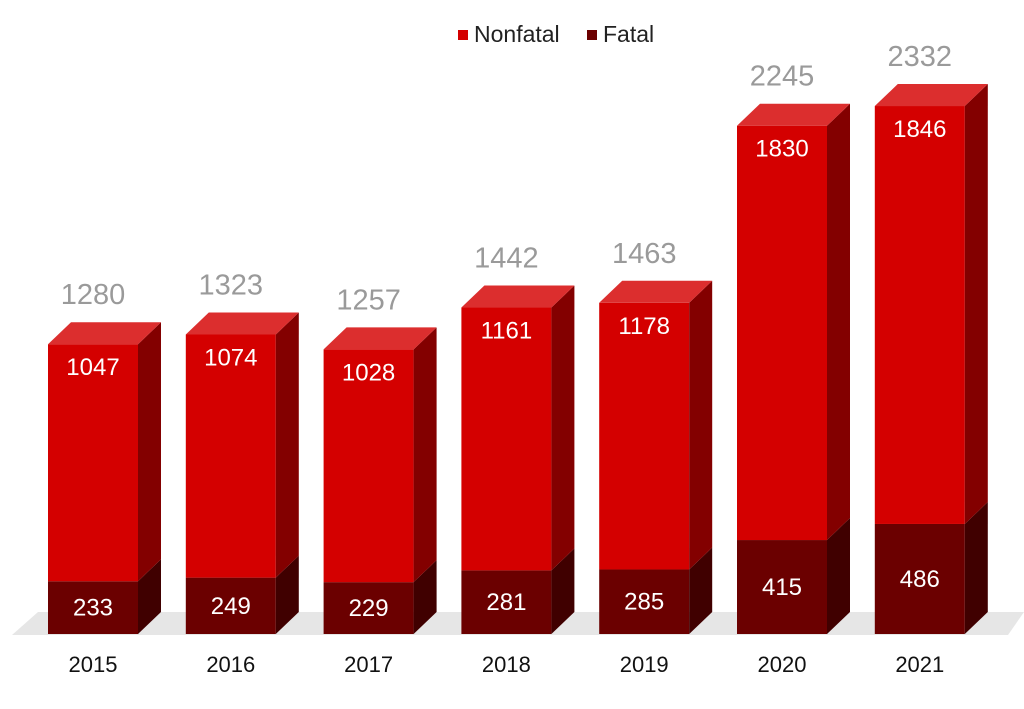 The image size is (1024, 709). What do you see at coordinates (781, 149) in the screenshot?
I see `data-label-nonfatal-2020: 1830` at bounding box center [781, 149].